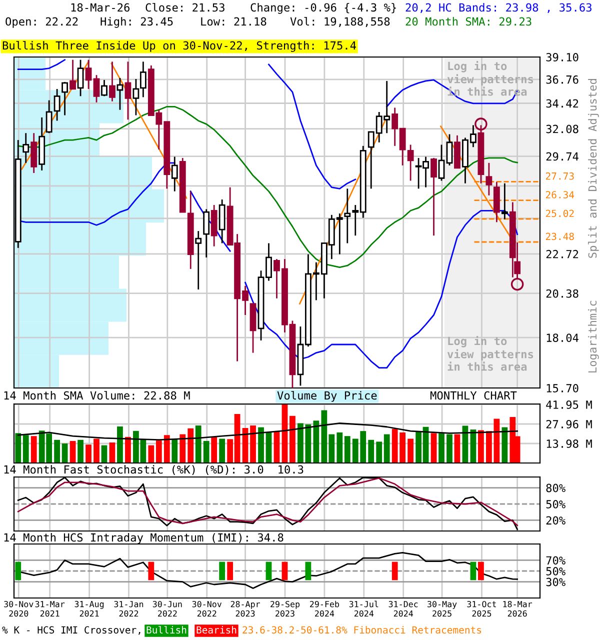 Image resolution: width=600 pixels, height=640 pixels. Describe the element at coordinates (569, 404) in the screenshot. I see `y-tick-label: 41.95 M` at that location.